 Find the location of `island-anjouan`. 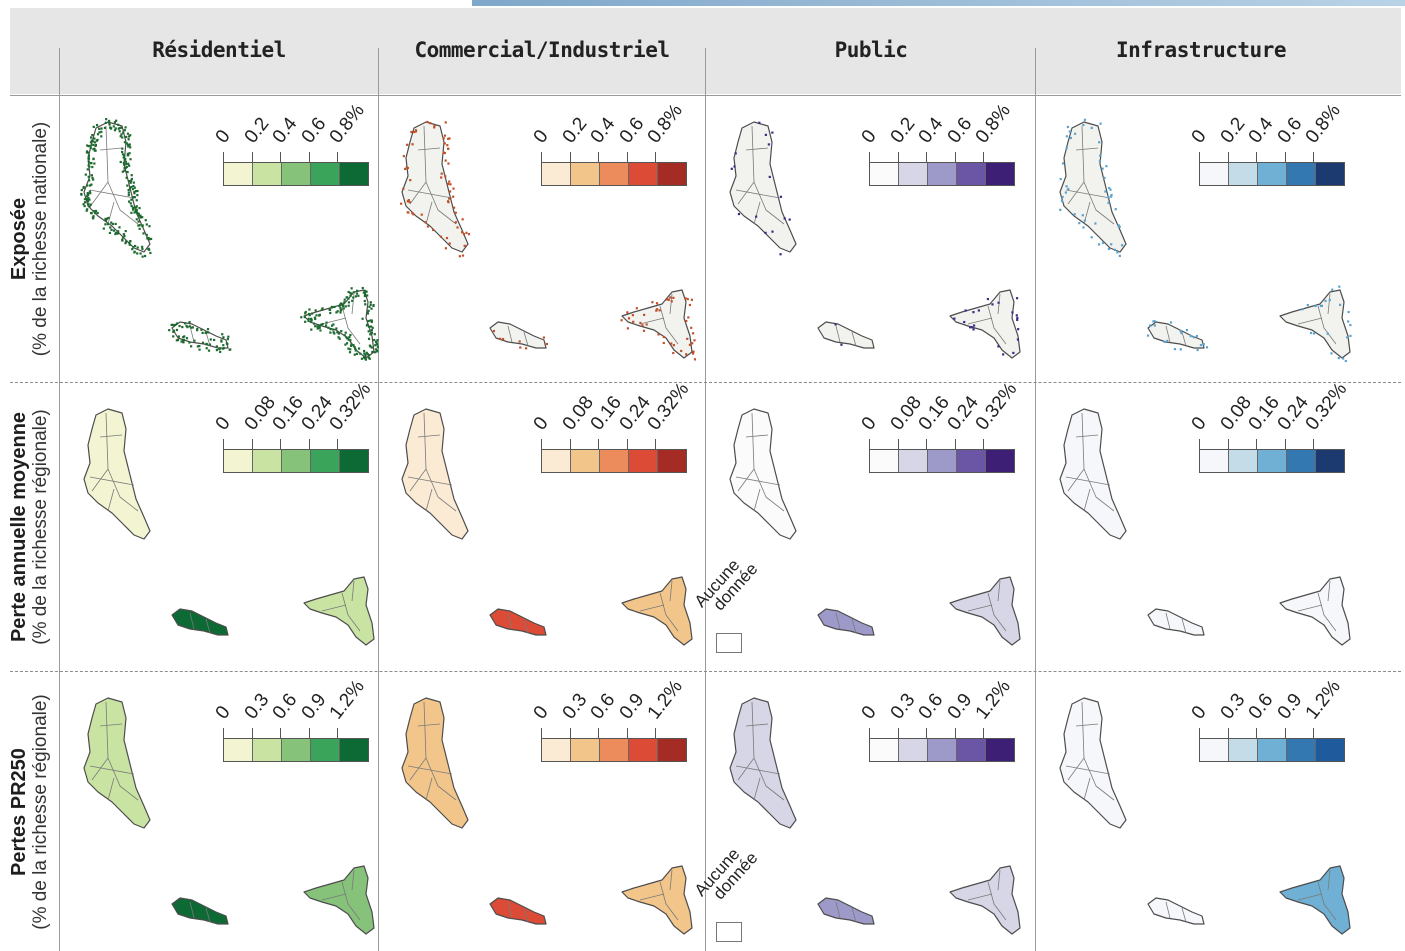

island-anjouan is located at coordinates (657, 611).